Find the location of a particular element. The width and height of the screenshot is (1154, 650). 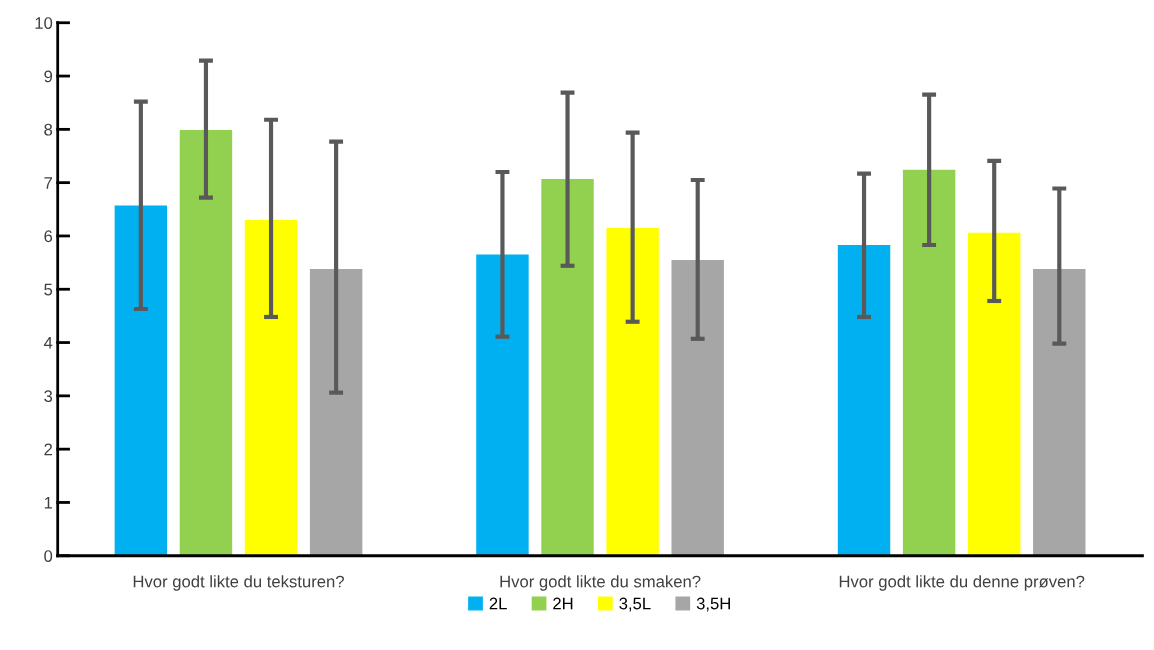

y-tick-label: 3 is located at coordinates (48, 396).